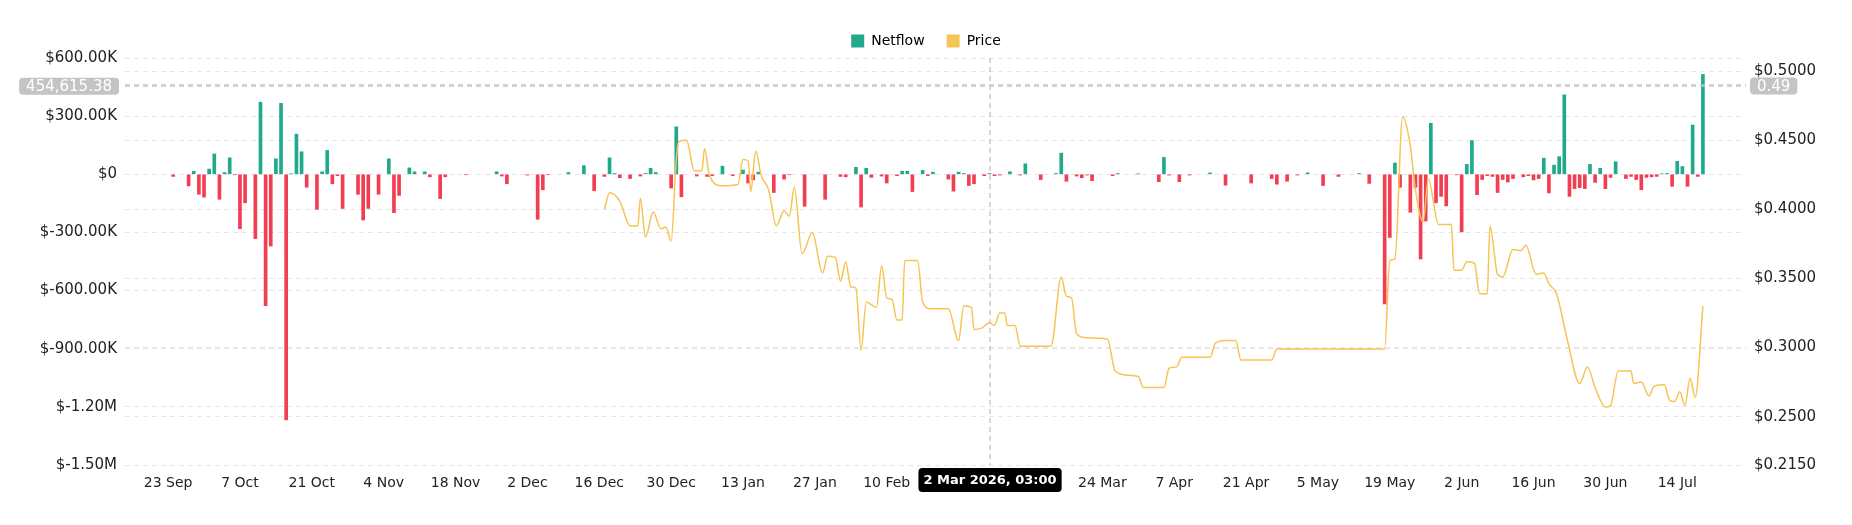 The image size is (1852, 525). I want to click on y-tick-label: $0, so click(107, 173).